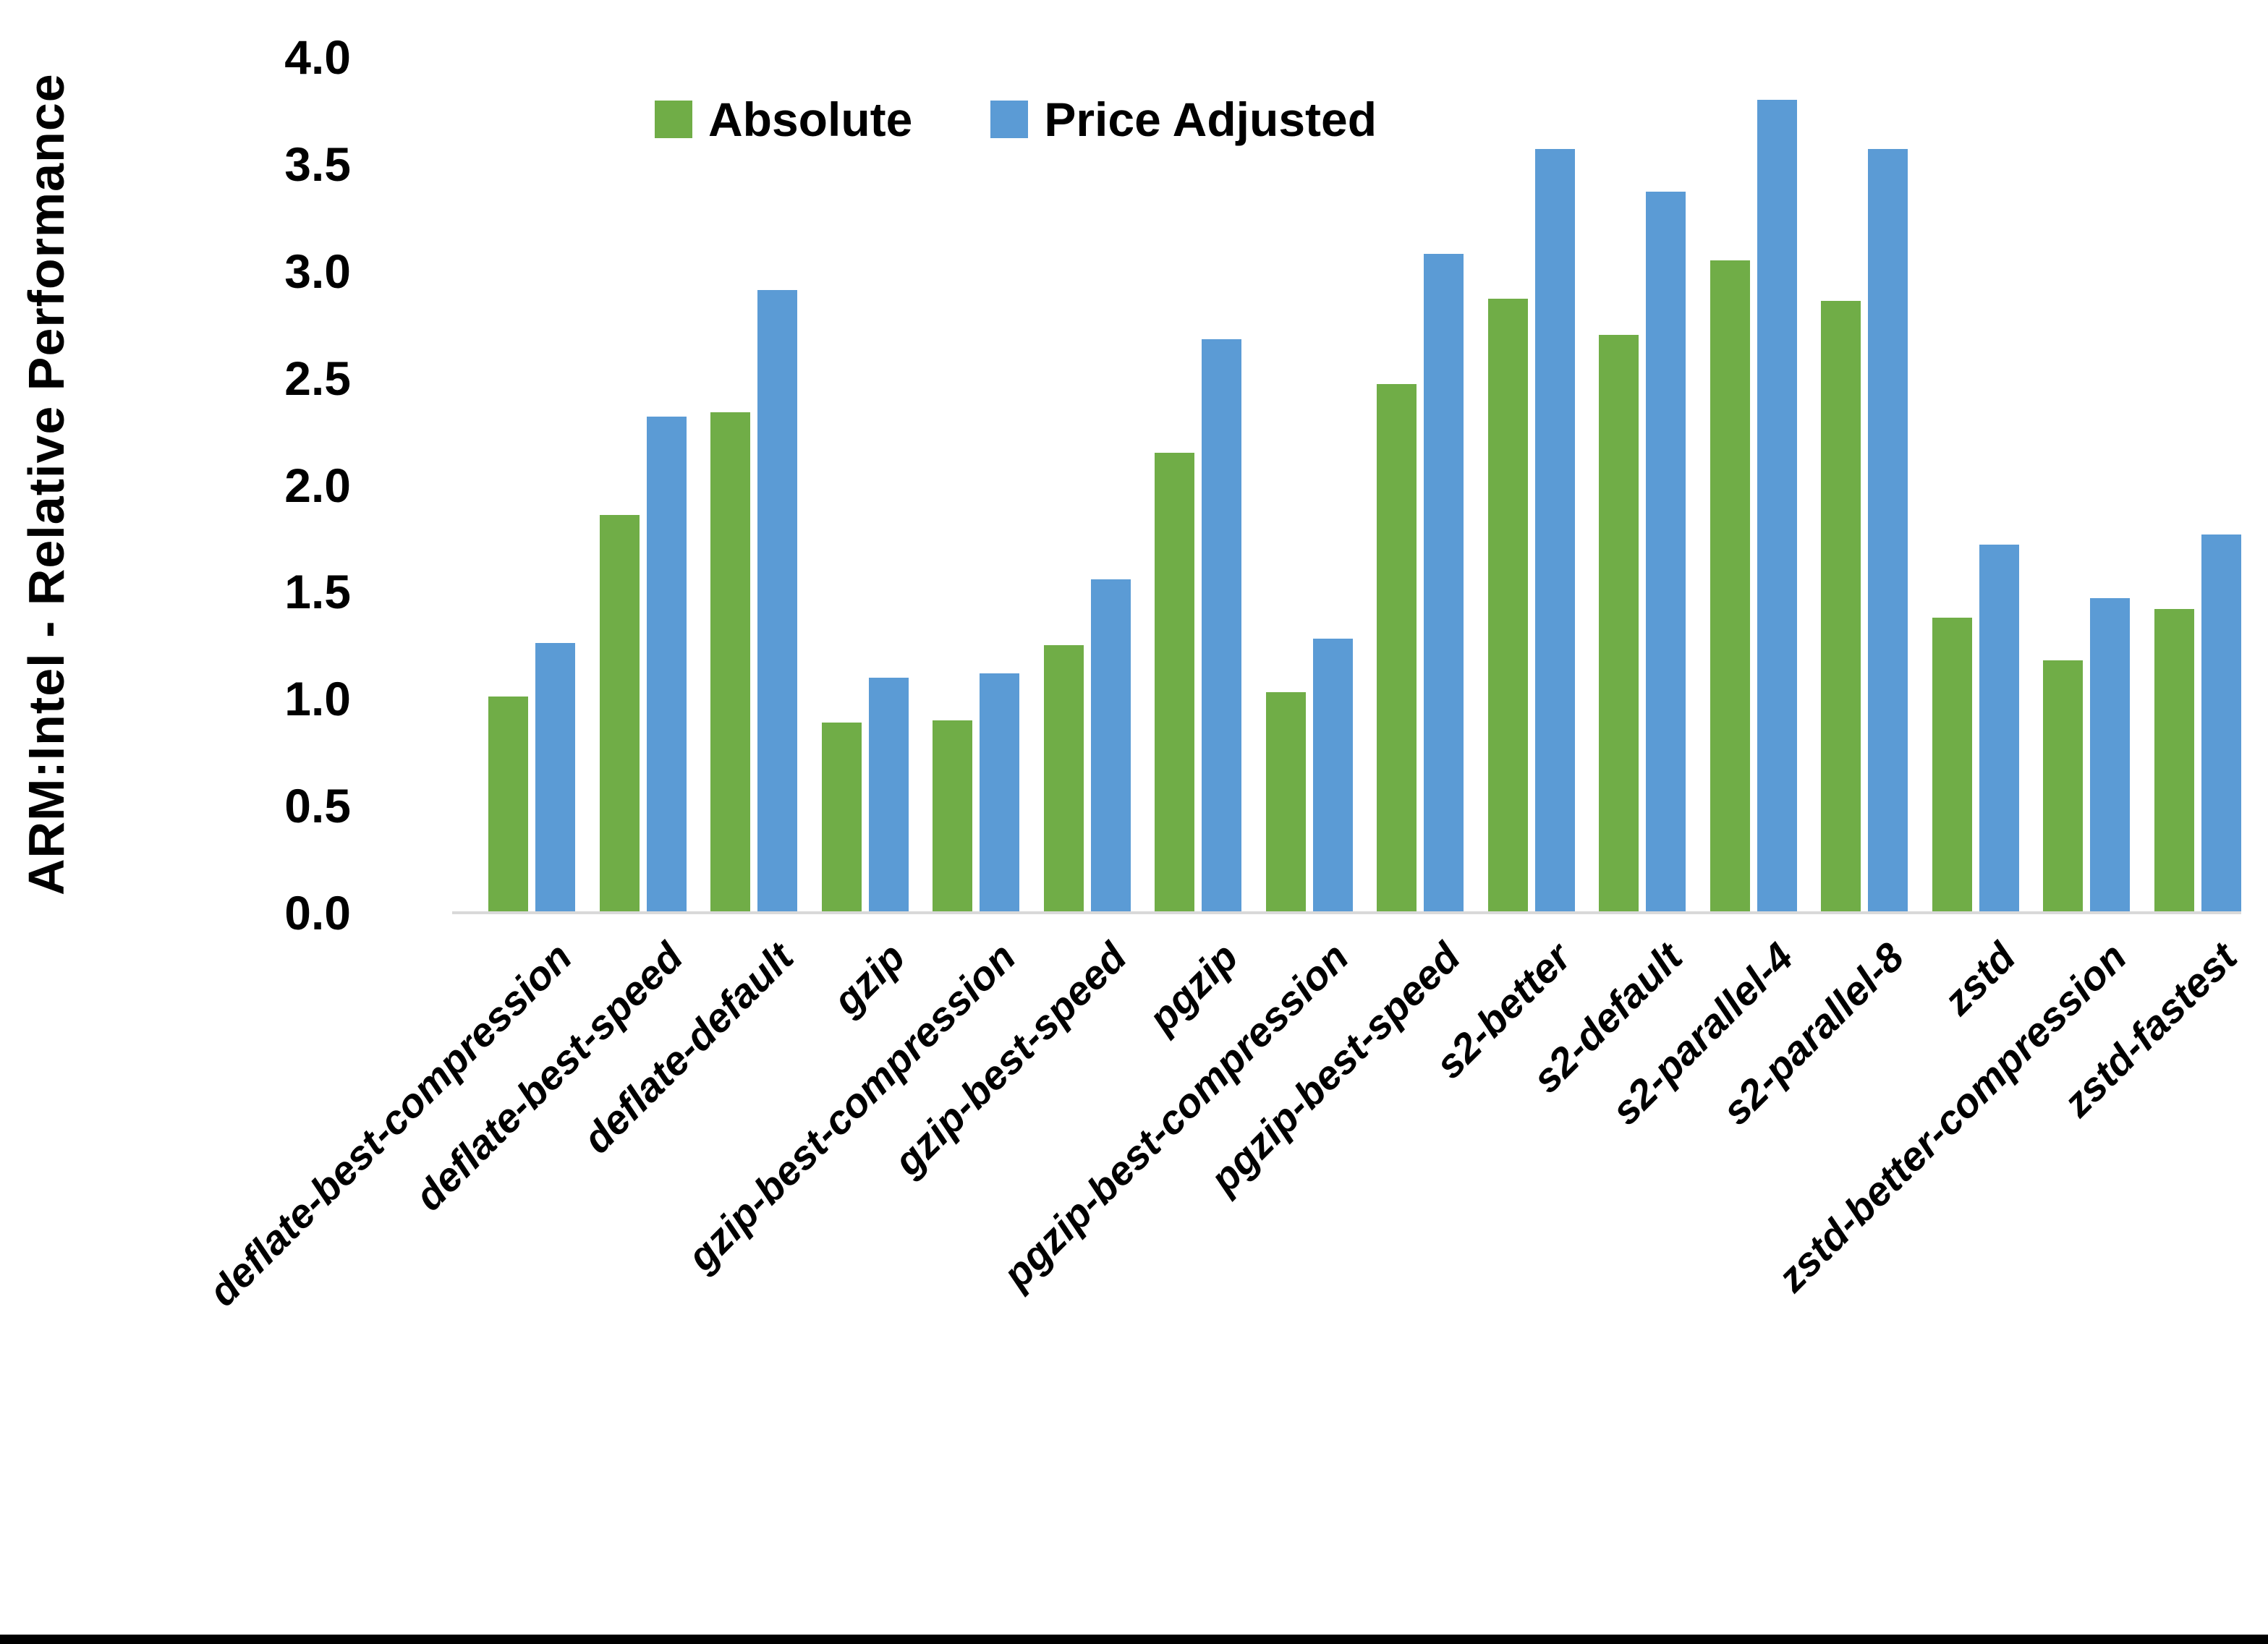  I want to click on y-axis-tick-label: 0.0, so click(317, 913).